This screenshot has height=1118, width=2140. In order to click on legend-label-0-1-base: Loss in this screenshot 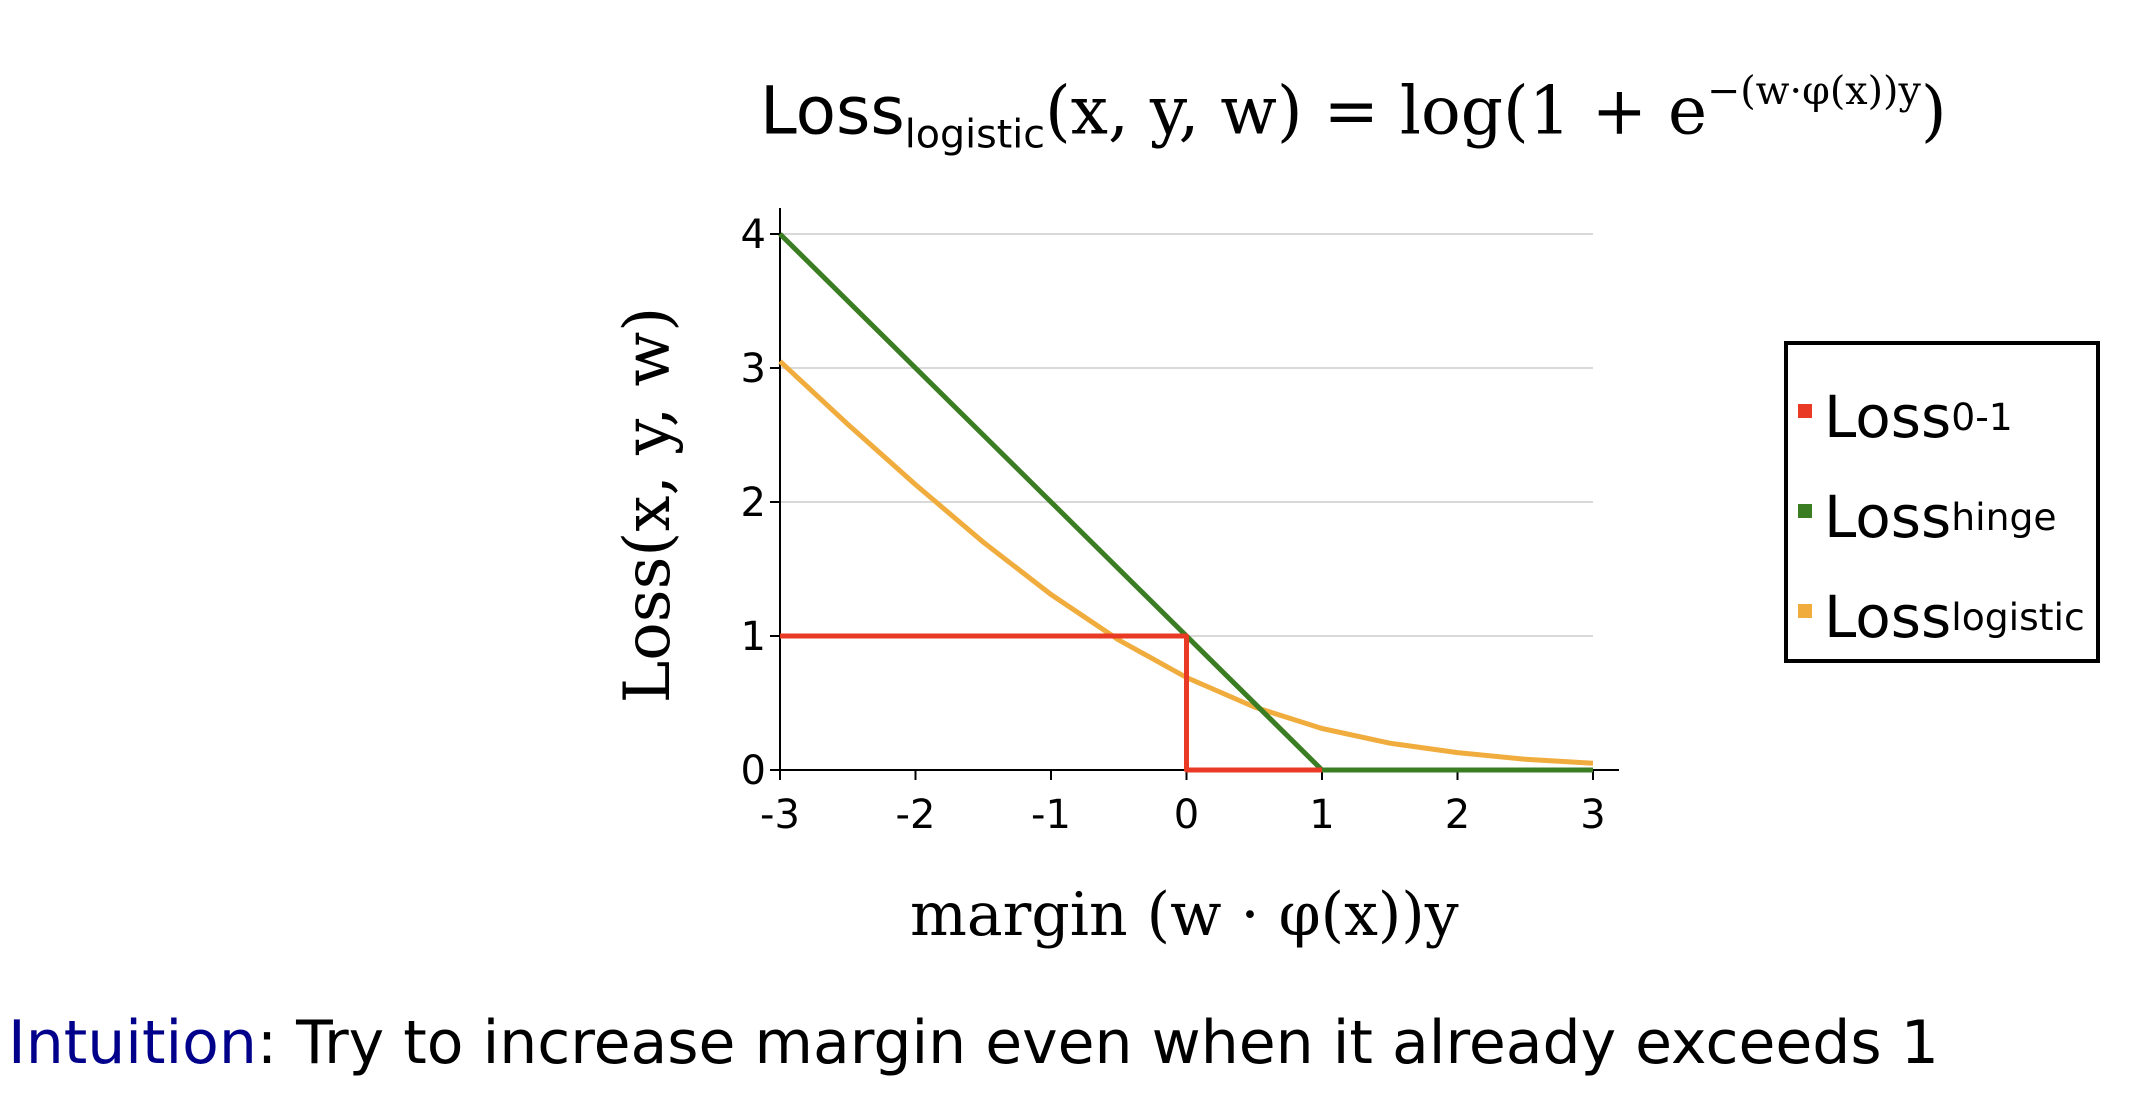, I will do `click(1888, 417)`.